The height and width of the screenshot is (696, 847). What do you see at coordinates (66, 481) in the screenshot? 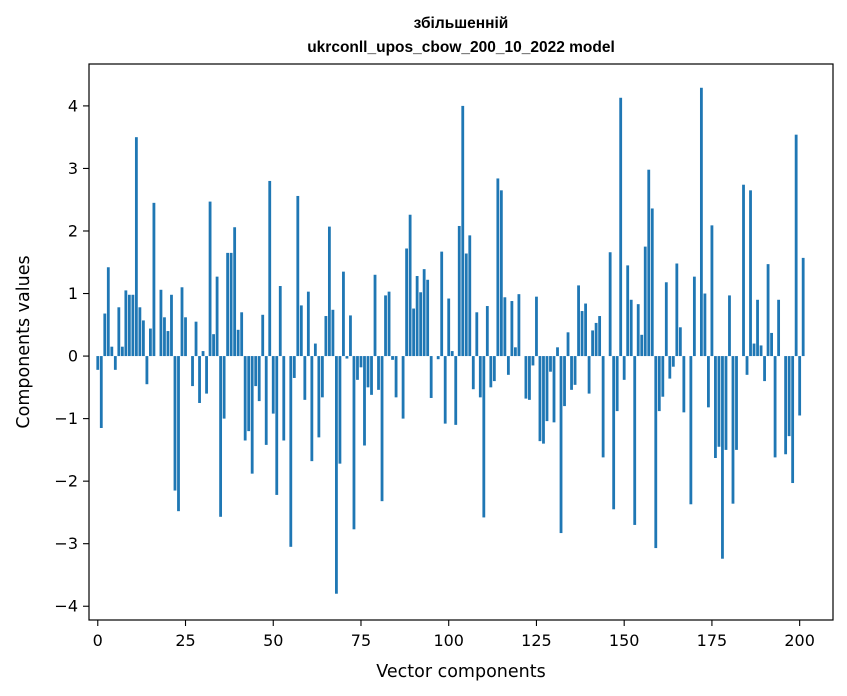
I see `y-tick-label: −2` at bounding box center [66, 481].